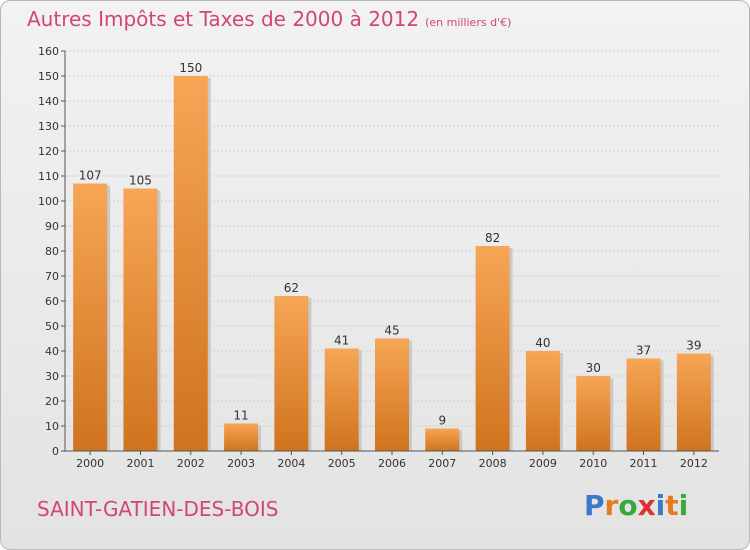 This screenshot has height=550, width=750. I want to click on chart-title-text: Autres Impôts et Taxes de 2000 à 2012, so click(223, 19).